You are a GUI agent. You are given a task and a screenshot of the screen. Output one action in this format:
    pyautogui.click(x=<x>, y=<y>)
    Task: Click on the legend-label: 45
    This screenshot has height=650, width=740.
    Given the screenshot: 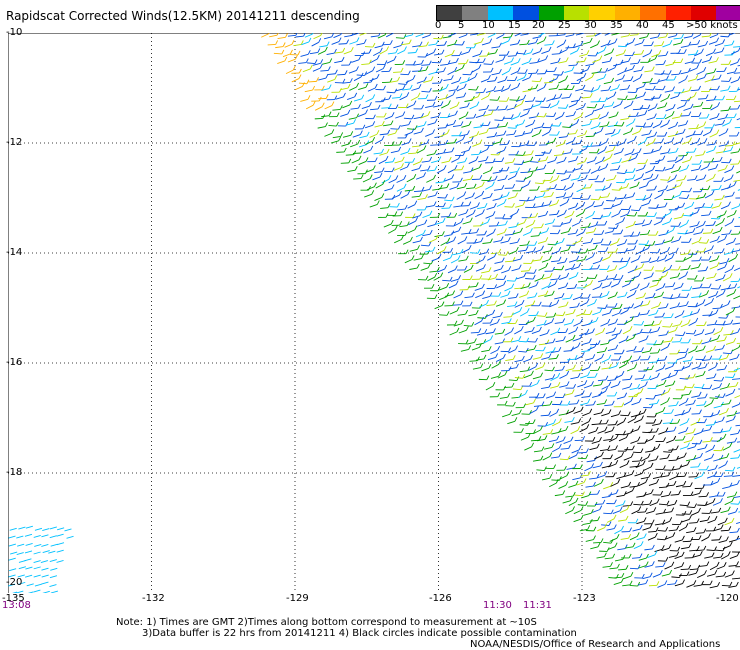 What is the action you would take?
    pyautogui.click(x=668, y=25)
    